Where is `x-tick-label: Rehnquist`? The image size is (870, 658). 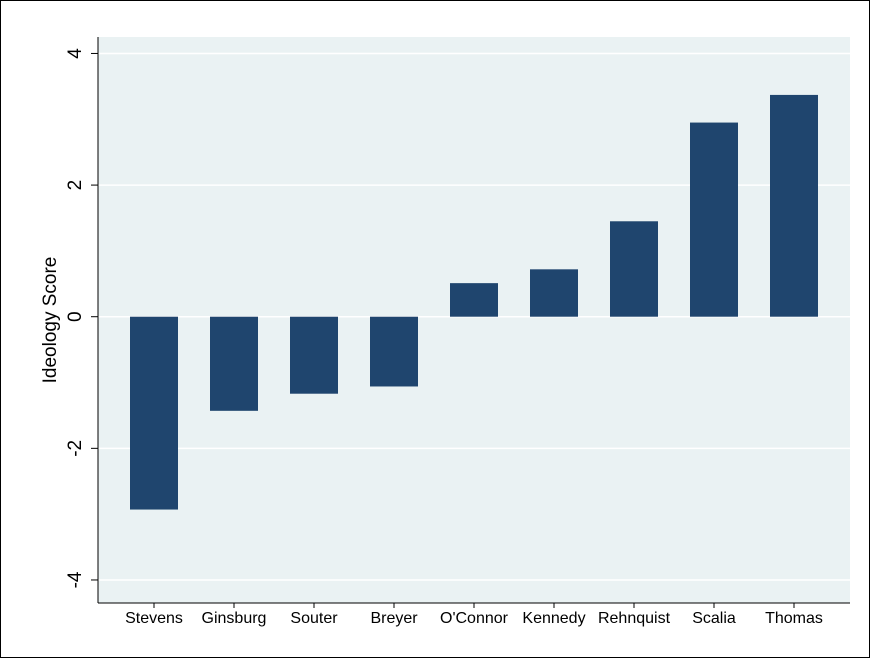 x-tick-label: Rehnquist is located at coordinates (634, 618).